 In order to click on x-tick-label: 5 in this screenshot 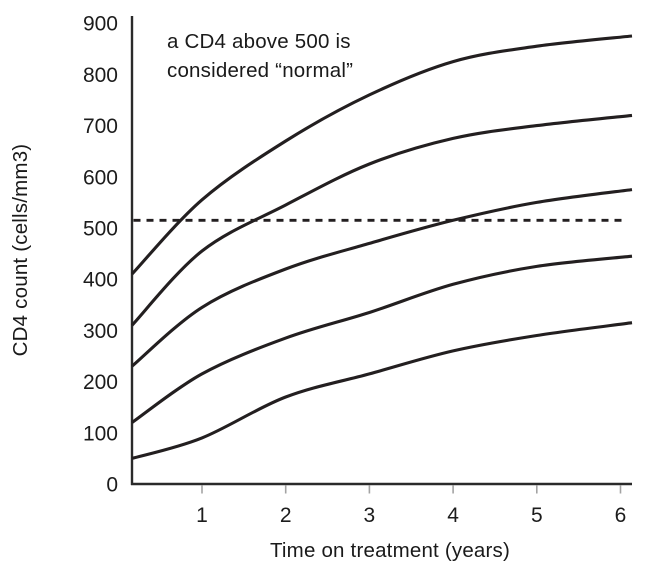, I will do `click(537, 515)`.